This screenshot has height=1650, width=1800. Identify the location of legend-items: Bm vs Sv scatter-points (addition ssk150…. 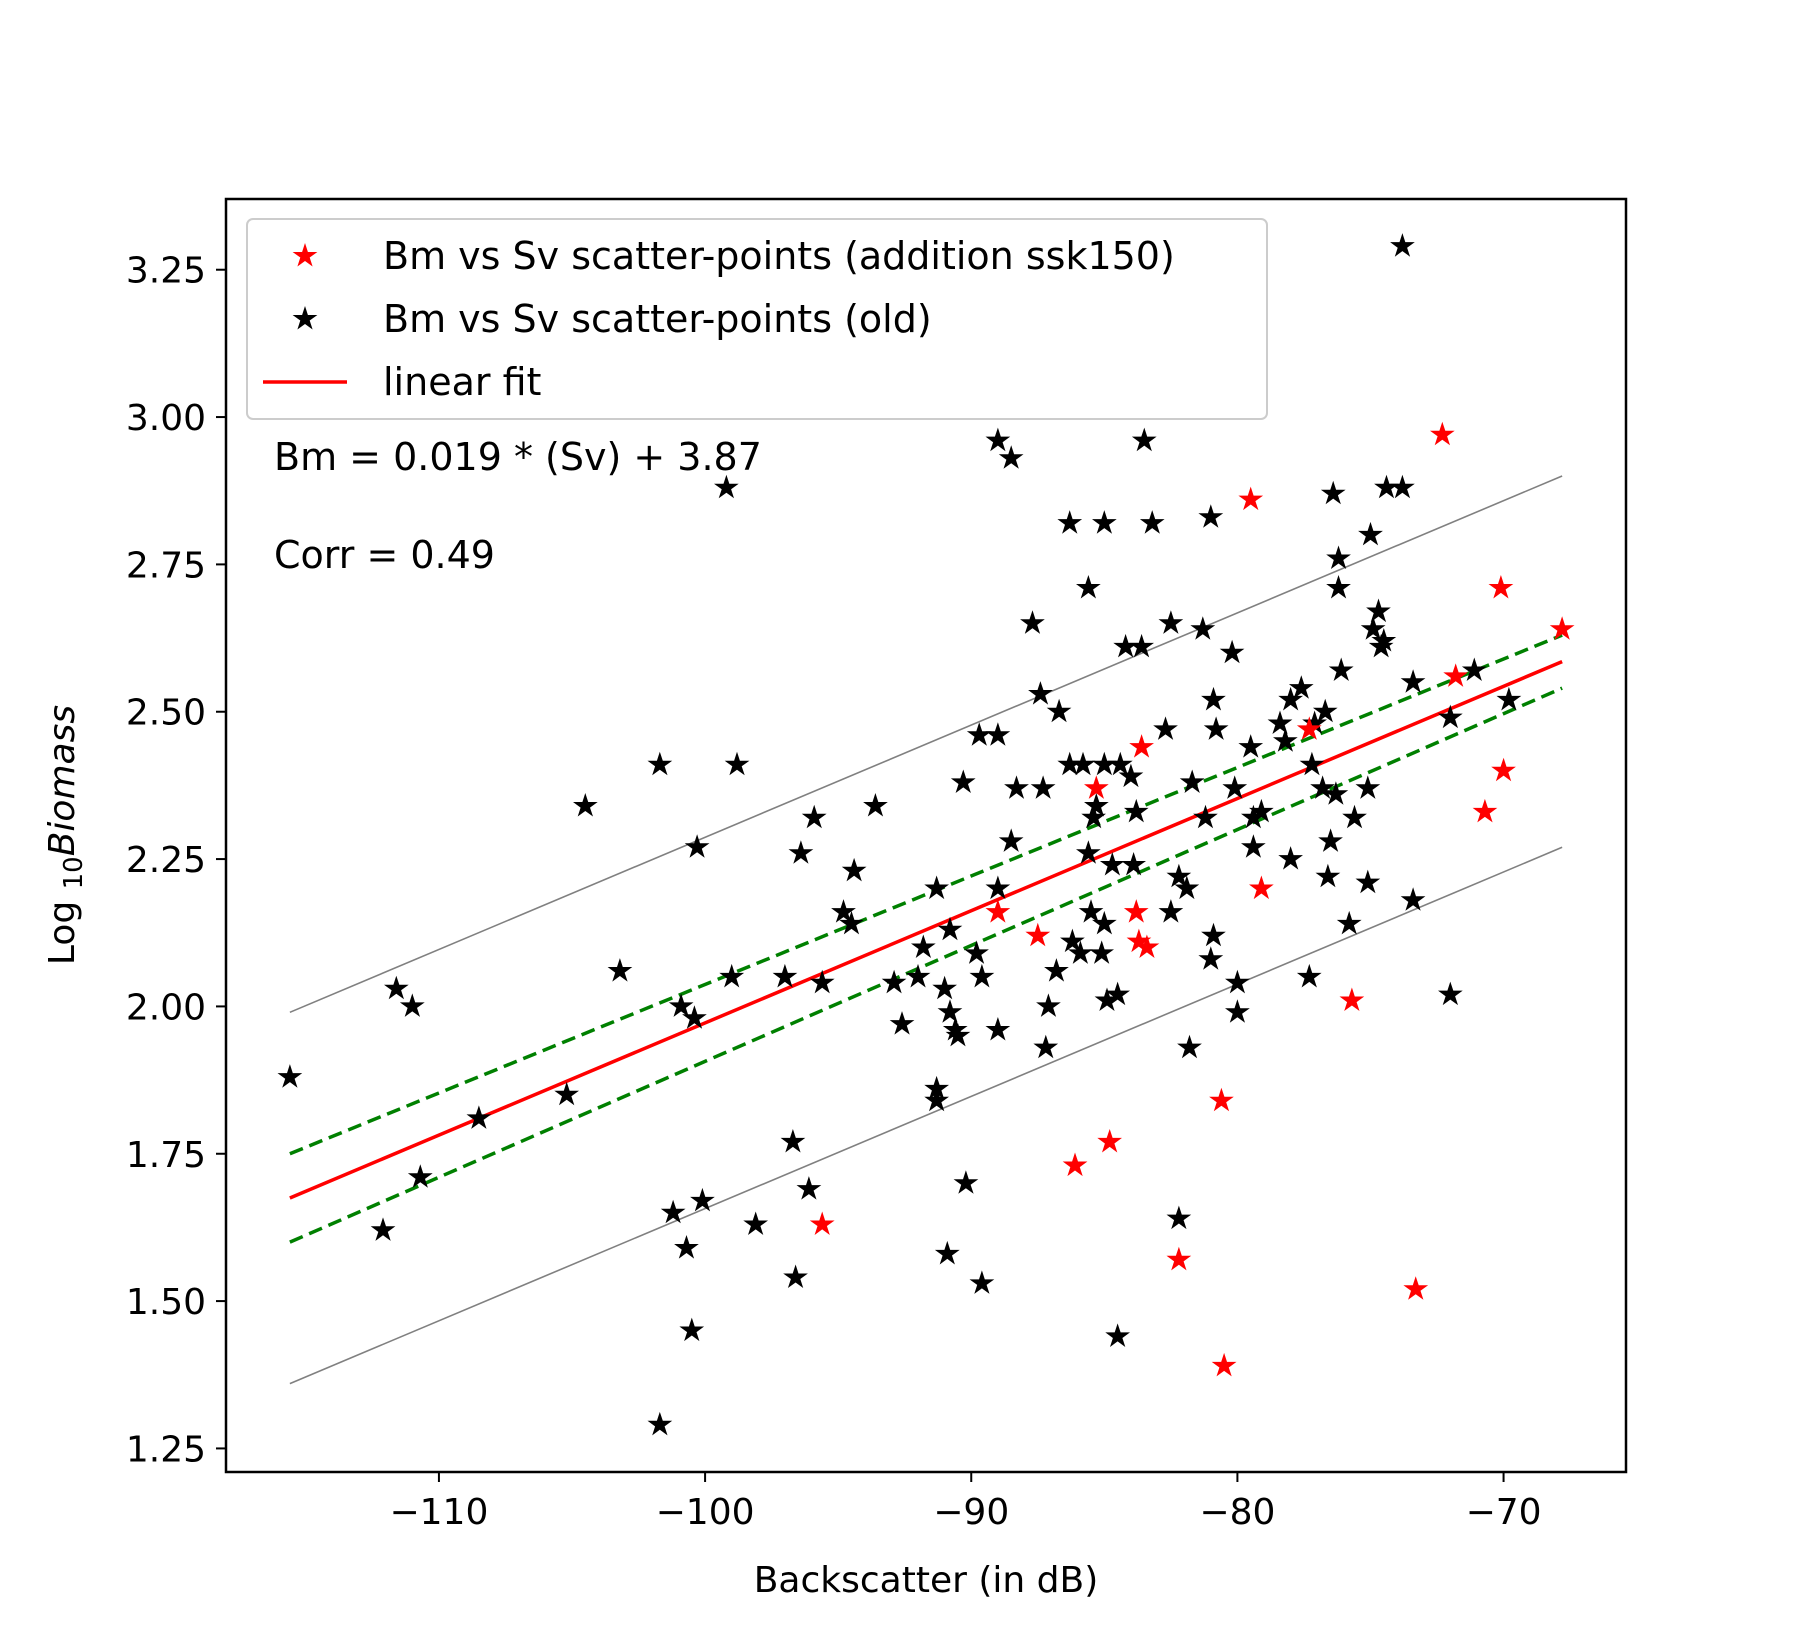
(719, 319).